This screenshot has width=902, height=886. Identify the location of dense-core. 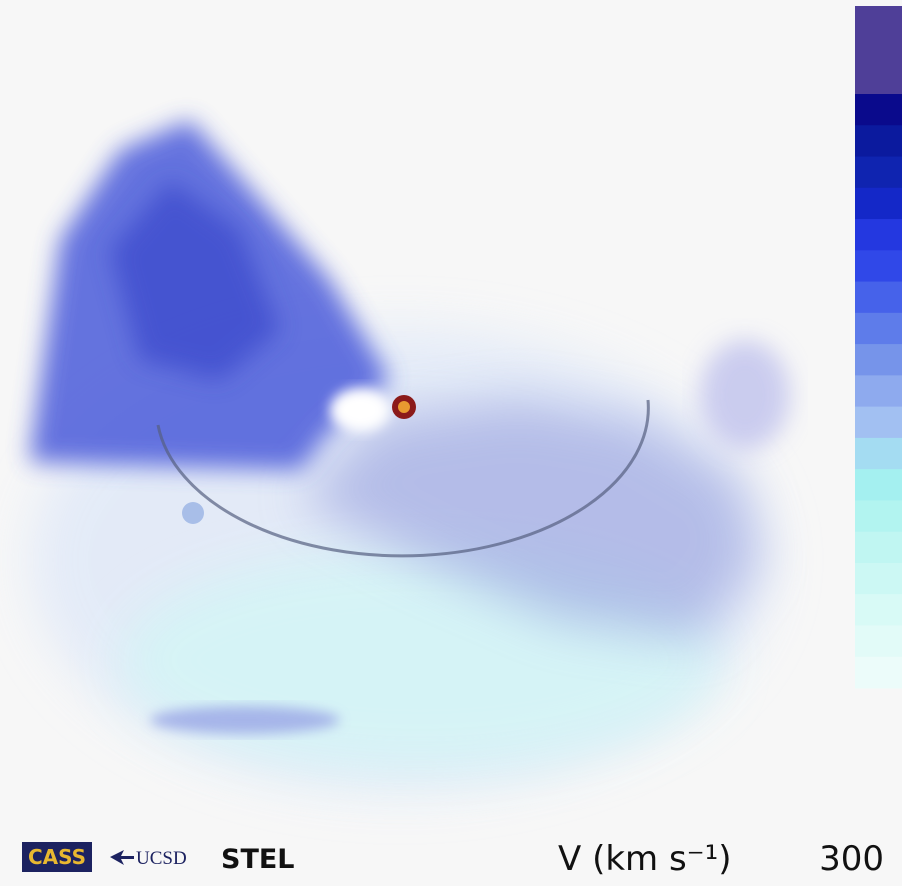
(195, 280).